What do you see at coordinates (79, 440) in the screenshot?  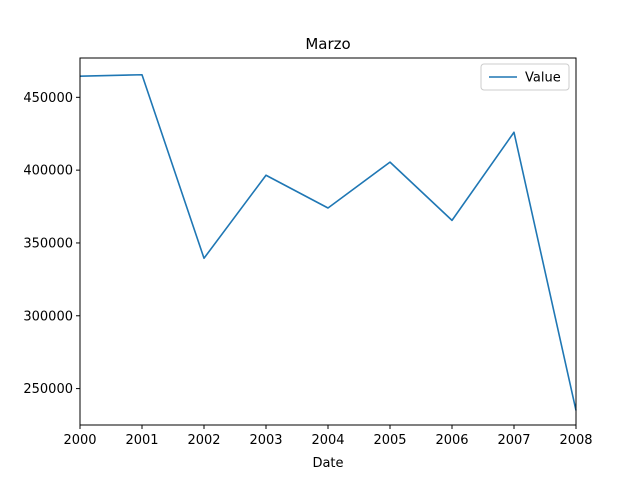 I see `x-tick-label: 2000` at bounding box center [79, 440].